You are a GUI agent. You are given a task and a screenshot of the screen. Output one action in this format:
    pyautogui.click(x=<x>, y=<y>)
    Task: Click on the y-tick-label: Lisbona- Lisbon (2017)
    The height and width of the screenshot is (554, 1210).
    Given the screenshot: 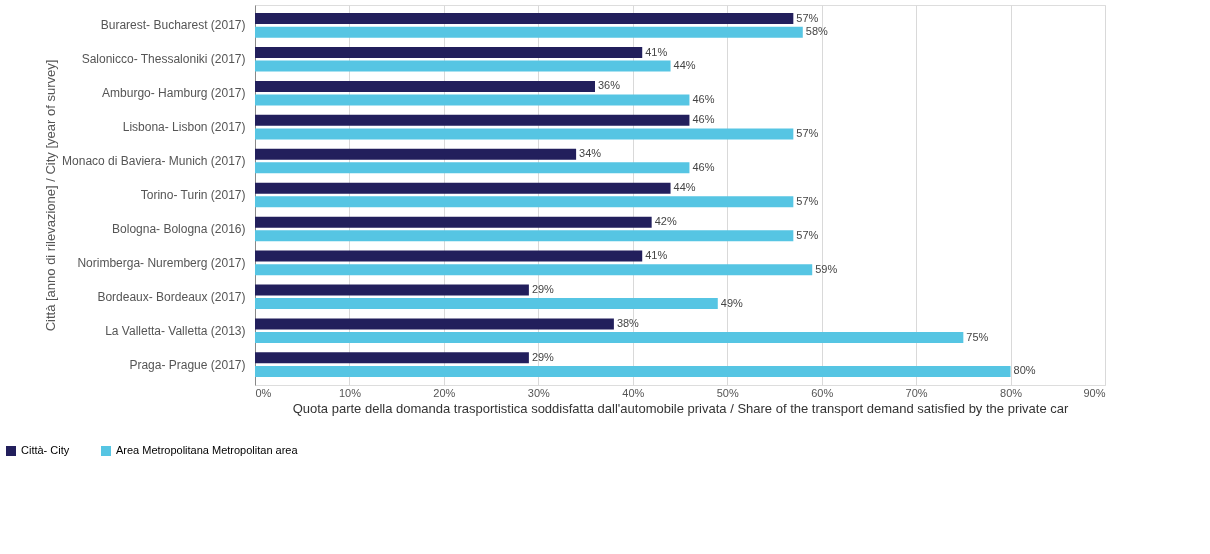 What is the action you would take?
    pyautogui.click(x=184, y=127)
    